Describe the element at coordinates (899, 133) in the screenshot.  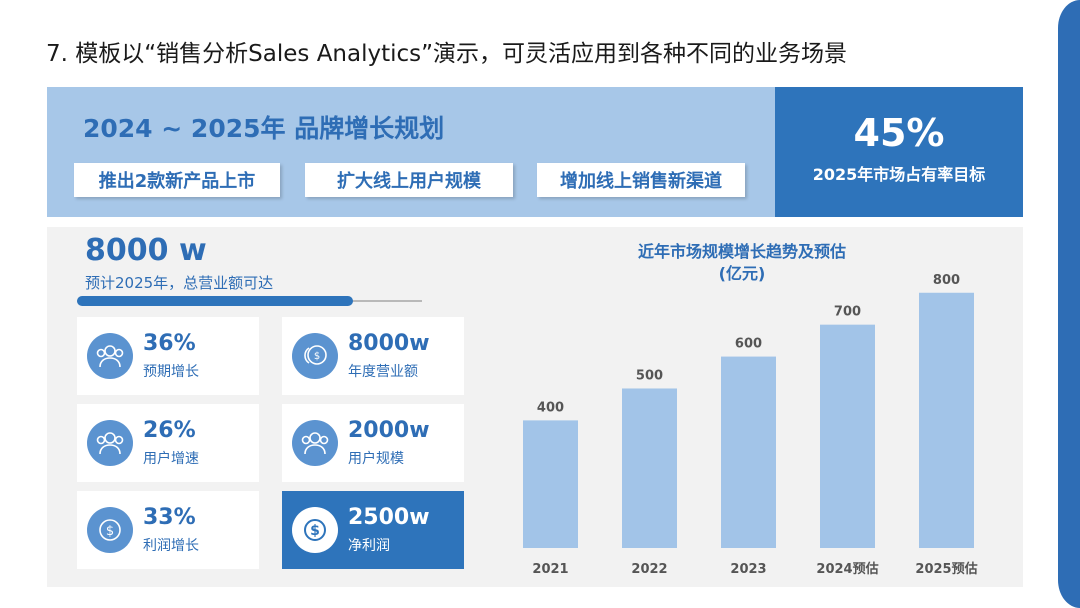
I see `kpi-value: 45%` at that location.